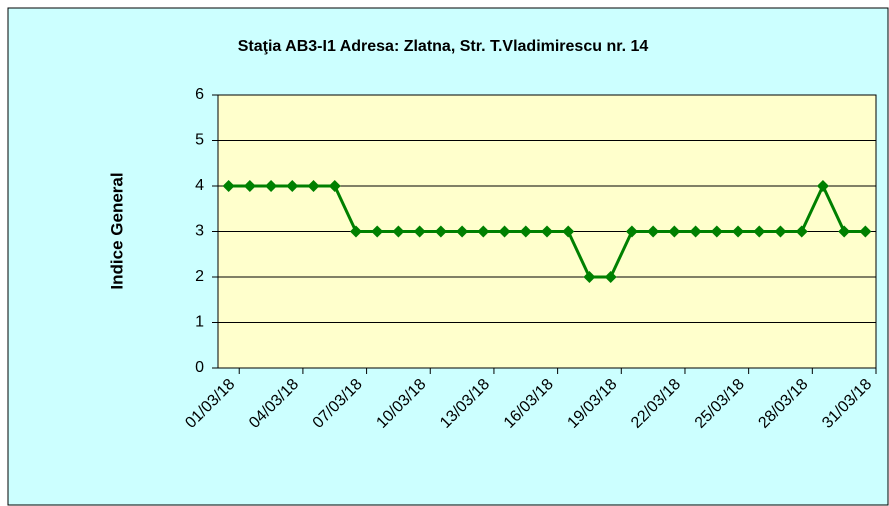 This screenshot has width=889, height=506. What do you see at coordinates (116, 230) in the screenshot?
I see `y-axis-label: Indice General` at bounding box center [116, 230].